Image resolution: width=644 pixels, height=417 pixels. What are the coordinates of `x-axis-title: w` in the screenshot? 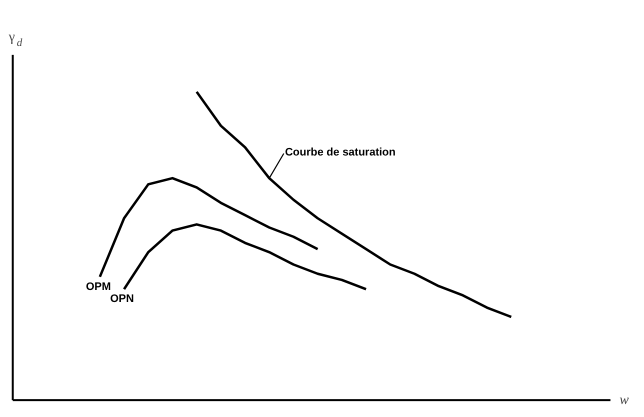 It's located at (624, 400).